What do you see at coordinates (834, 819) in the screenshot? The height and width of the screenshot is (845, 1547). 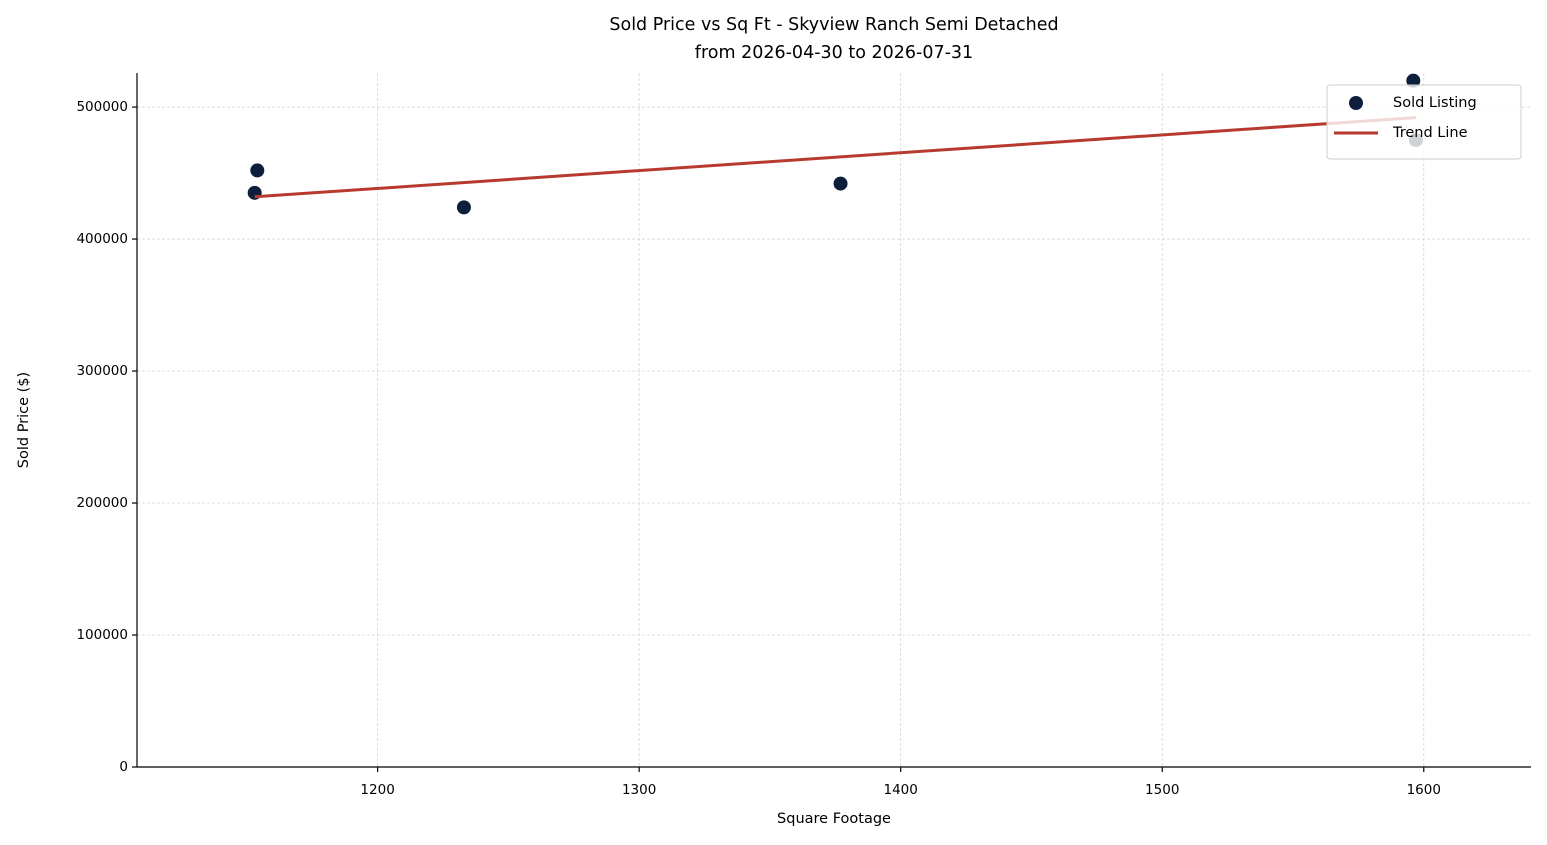 I see `x-axis-label: Square Footage` at bounding box center [834, 819].